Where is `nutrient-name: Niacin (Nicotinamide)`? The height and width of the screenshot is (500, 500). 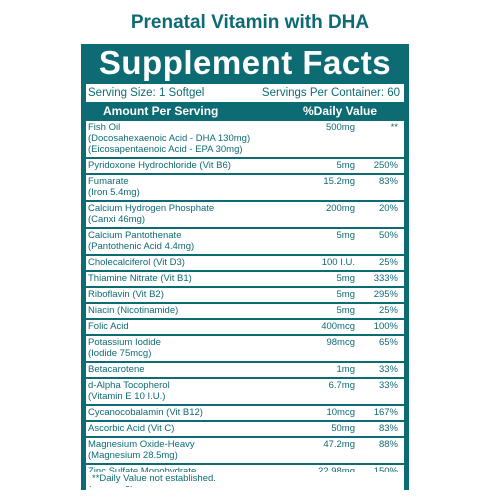 nutrient-name: Niacin (Nicotinamide) is located at coordinates (184, 310).